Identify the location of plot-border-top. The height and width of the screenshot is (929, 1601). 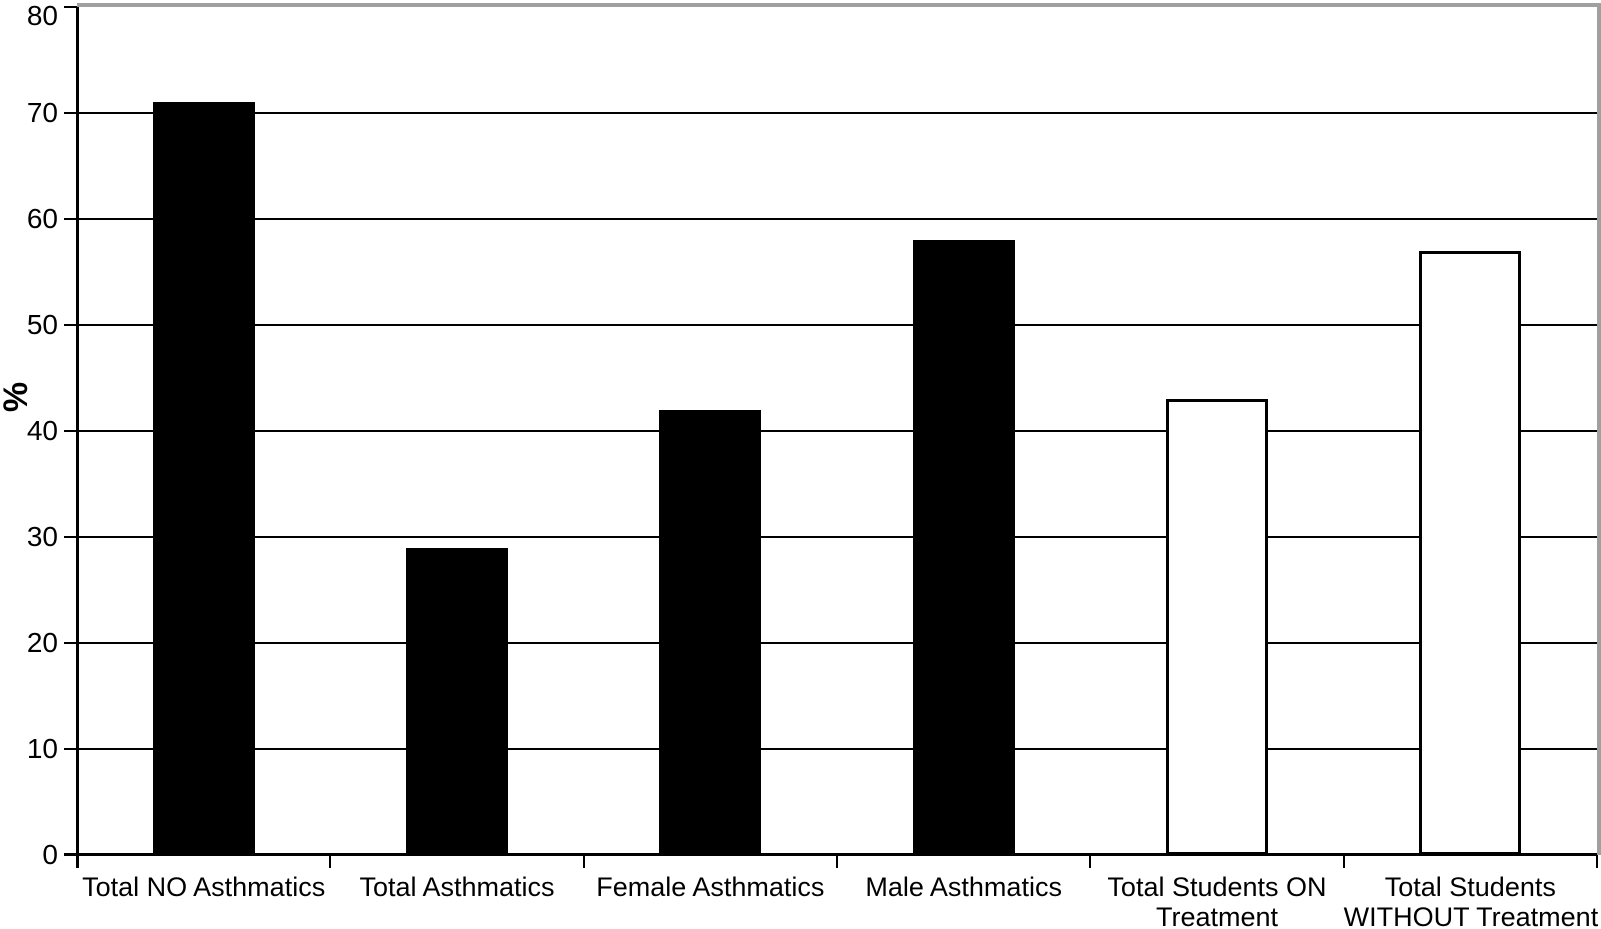
(839, 5).